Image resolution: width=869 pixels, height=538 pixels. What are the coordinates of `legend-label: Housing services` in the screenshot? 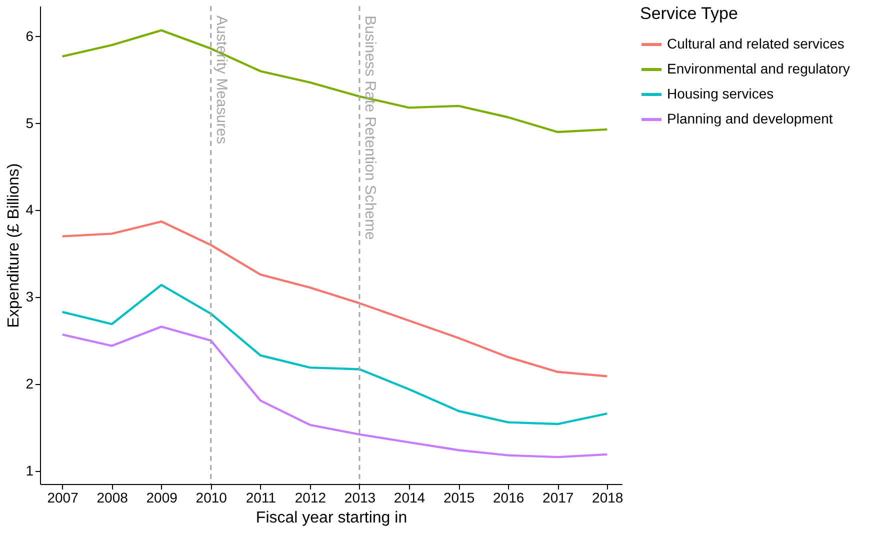 It's located at (720, 94).